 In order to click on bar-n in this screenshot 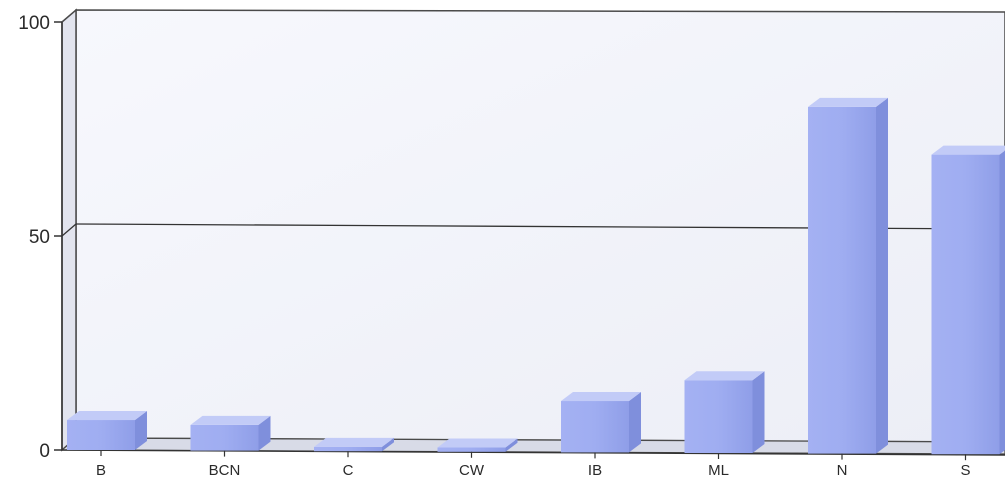, I will do `click(848, 275)`.